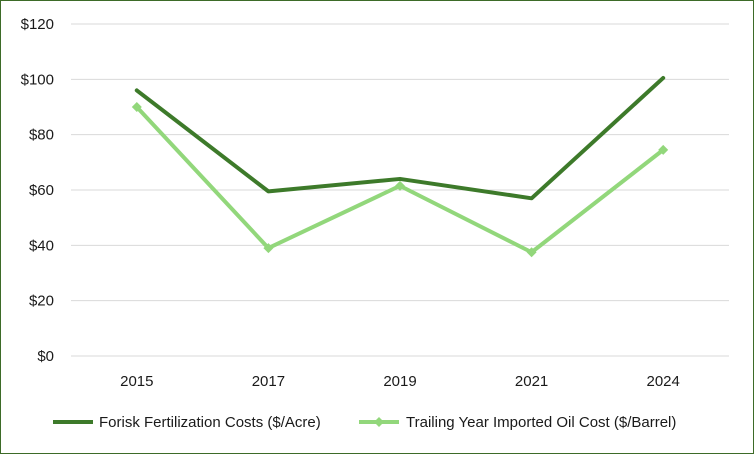 The image size is (754, 458). Describe the element at coordinates (379, 422) in the screenshot. I see `legend-marker-imported-oil-cost` at that location.